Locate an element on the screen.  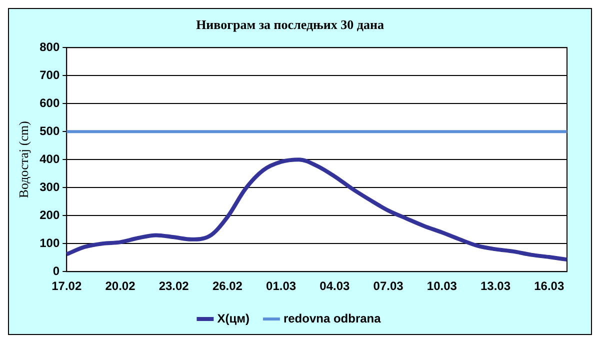
y-tick-label: 500 is located at coordinates (50, 131).